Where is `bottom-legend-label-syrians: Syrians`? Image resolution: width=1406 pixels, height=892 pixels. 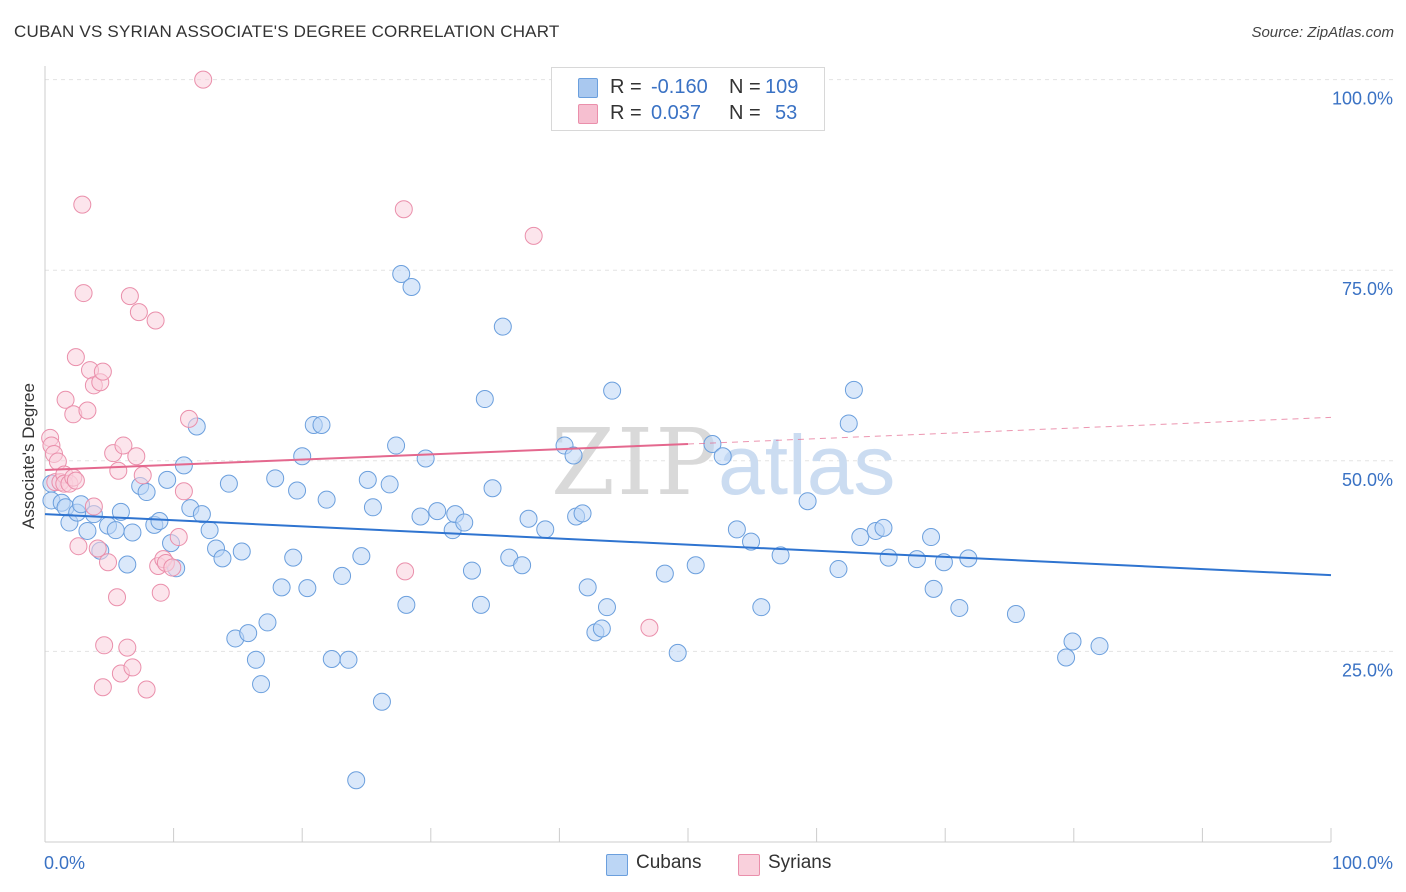 bottom-legend-label-syrians: Syrians is located at coordinates (800, 862).